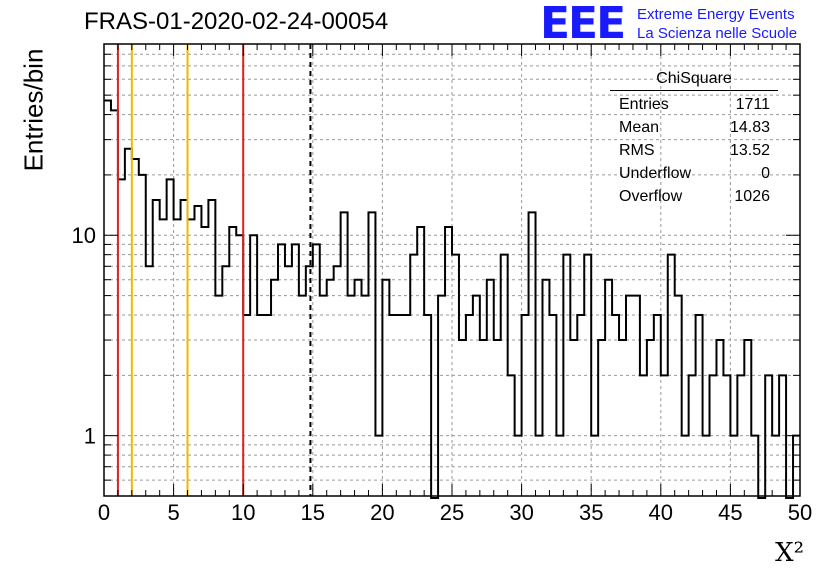 Image resolution: width=836 pixels, height=572 pixels. I want to click on stats-value: 13.52, so click(749, 150).